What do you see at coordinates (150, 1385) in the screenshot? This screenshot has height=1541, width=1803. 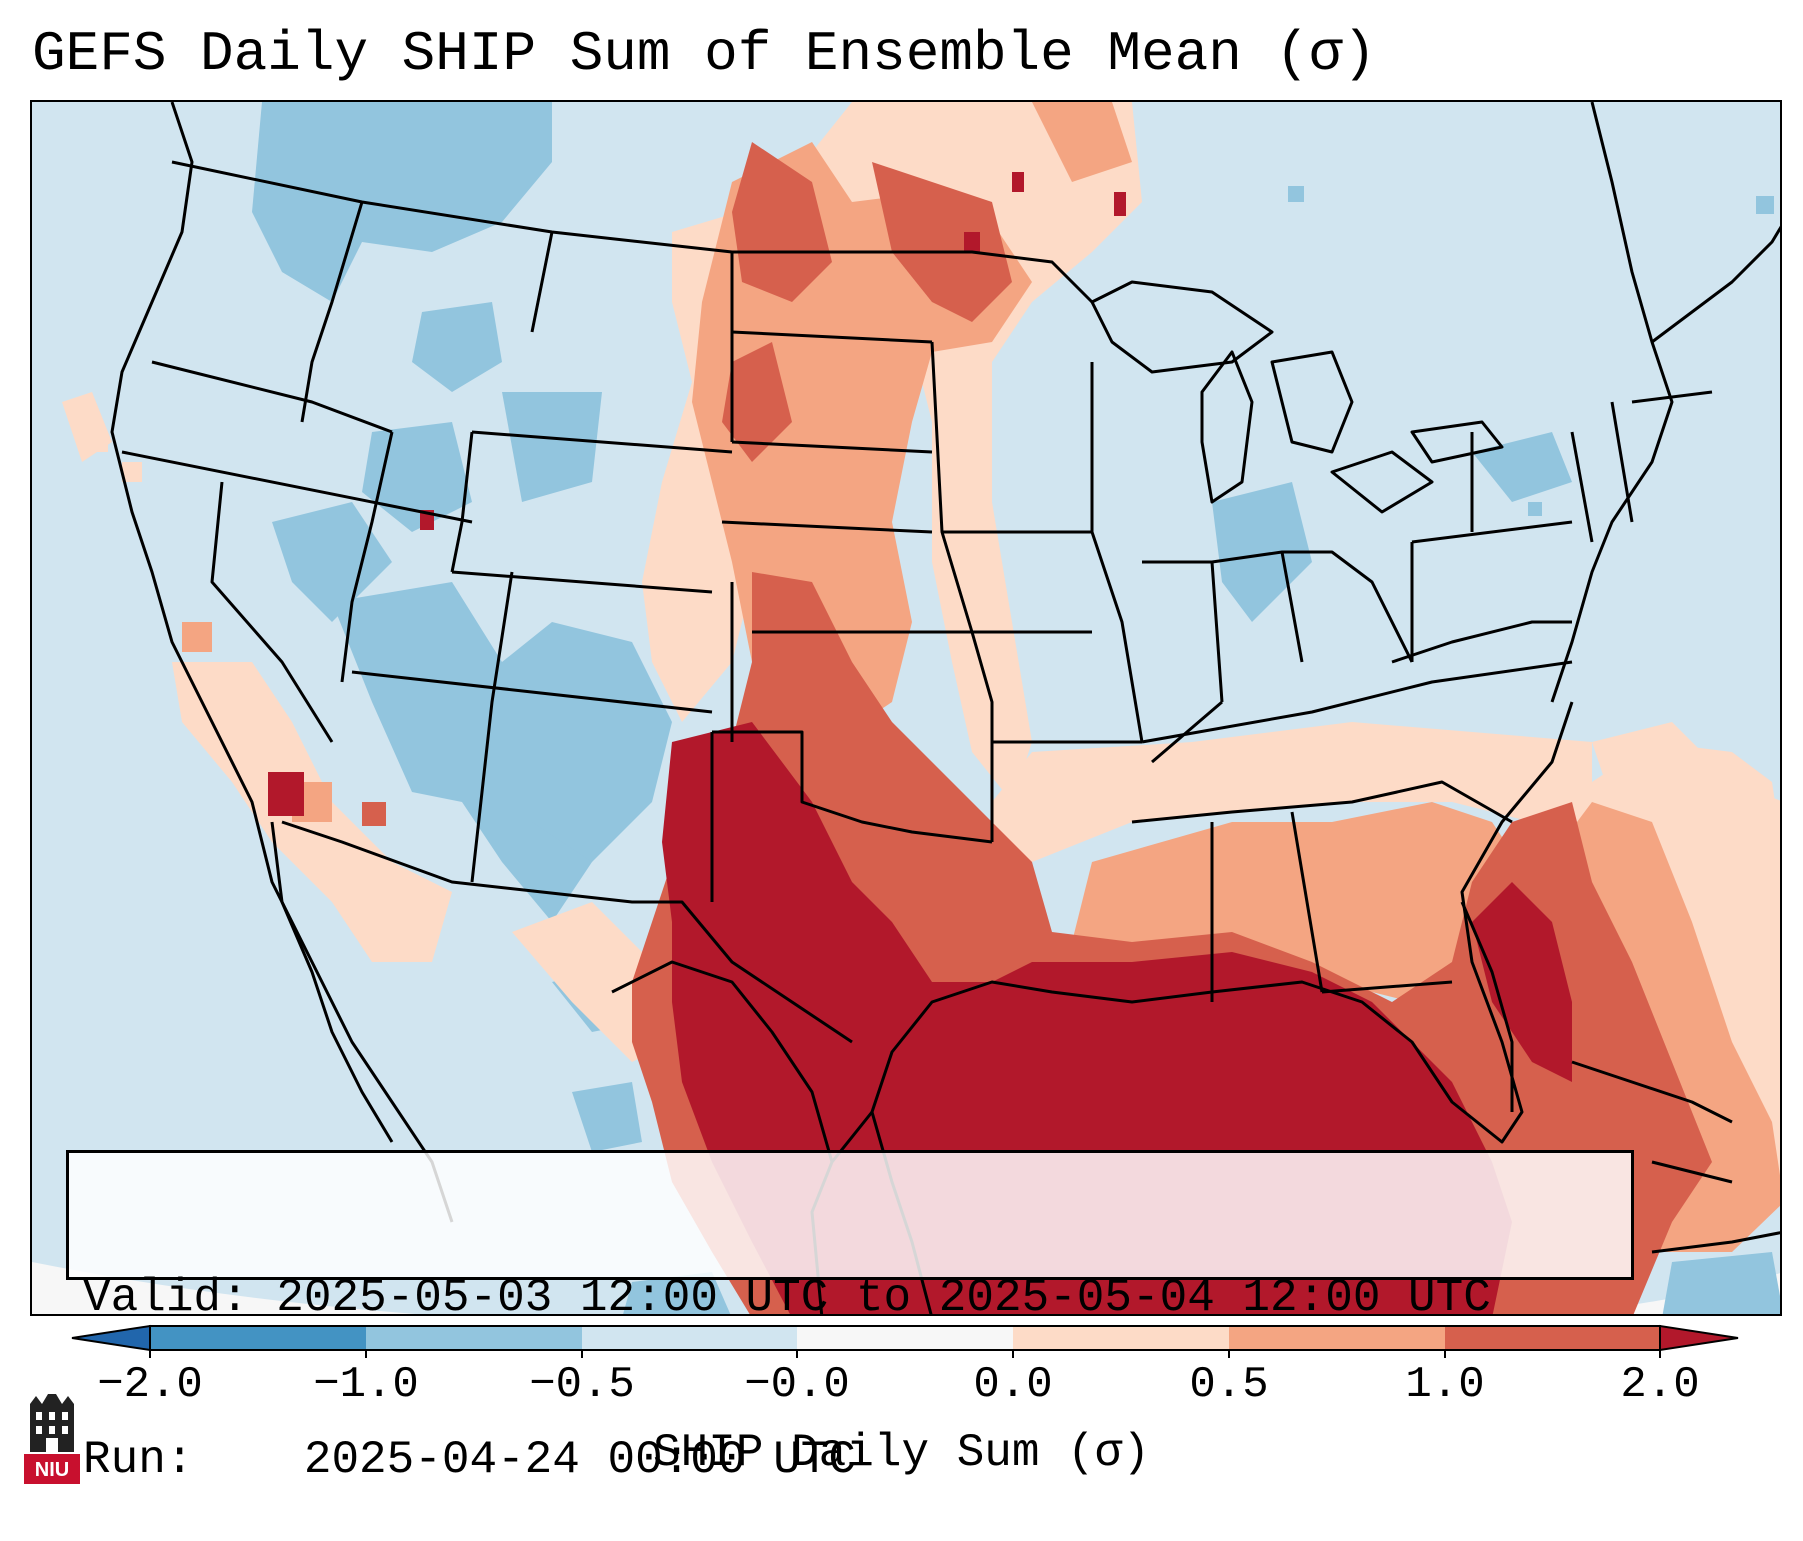 I see `colorbar-tick-label: −2.0` at bounding box center [150, 1385].